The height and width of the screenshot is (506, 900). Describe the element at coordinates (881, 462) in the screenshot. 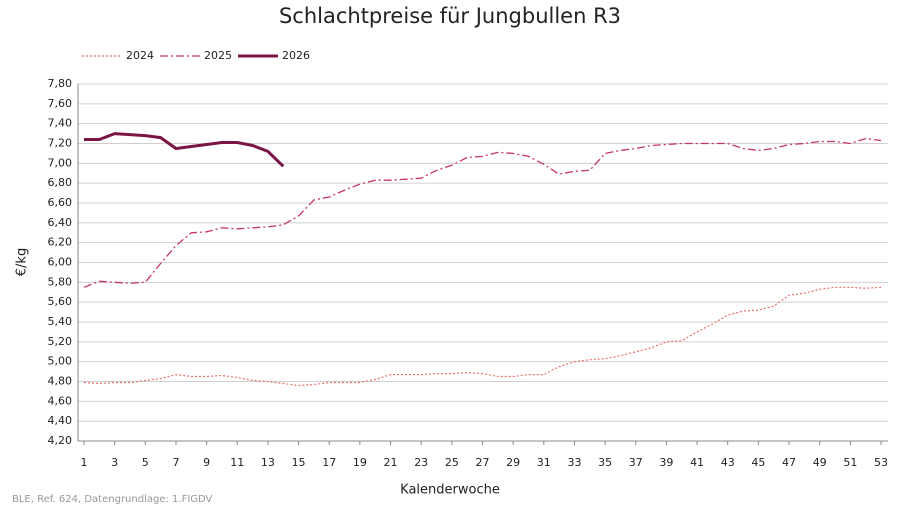

I see `x-tick-label: 53` at that location.